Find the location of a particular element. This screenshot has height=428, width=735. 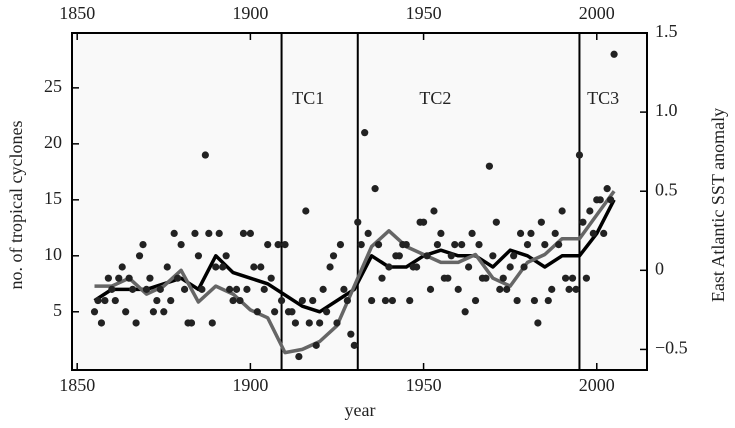

x-tick-label: 1950 is located at coordinates (424, 385).